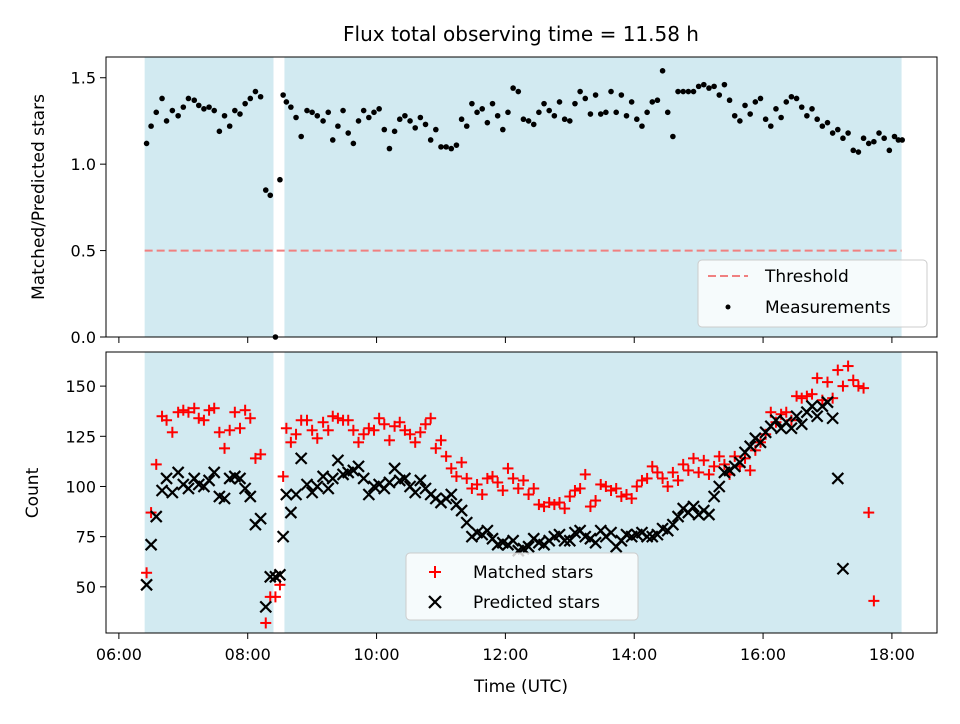 This screenshot has width=960, height=724. Describe the element at coordinates (763, 654) in the screenshot. I see `x-tick-label: 16:00` at that location.